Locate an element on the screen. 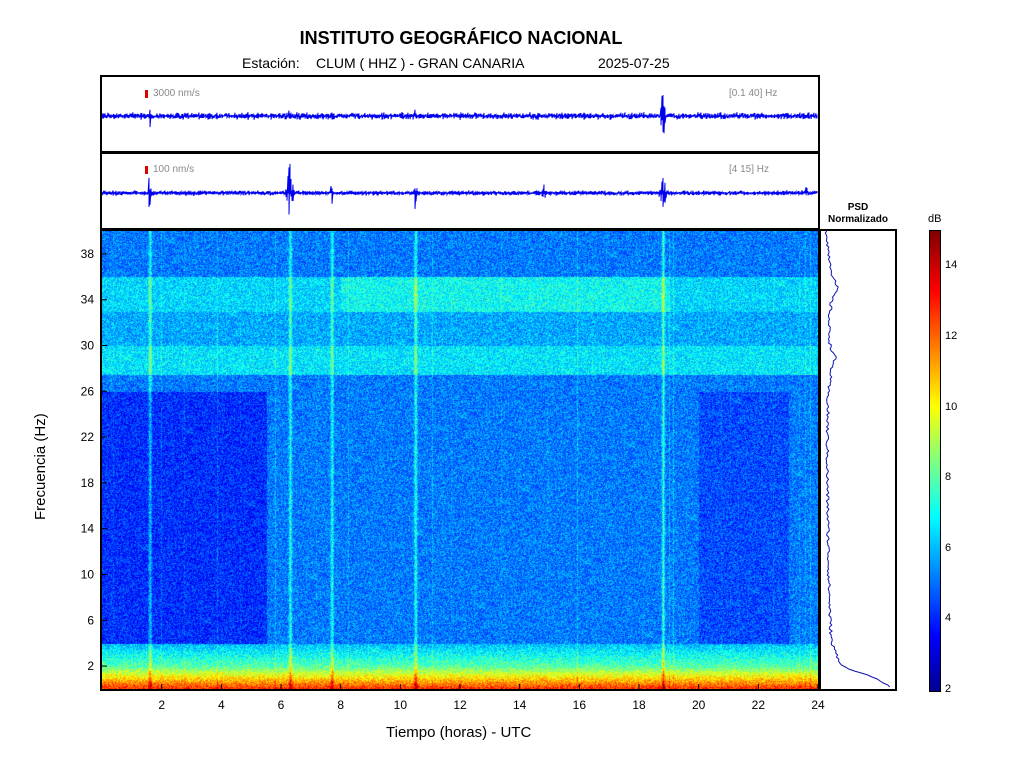 The height and width of the screenshot is (768, 1024). x-tick-label: 22 is located at coordinates (759, 705).